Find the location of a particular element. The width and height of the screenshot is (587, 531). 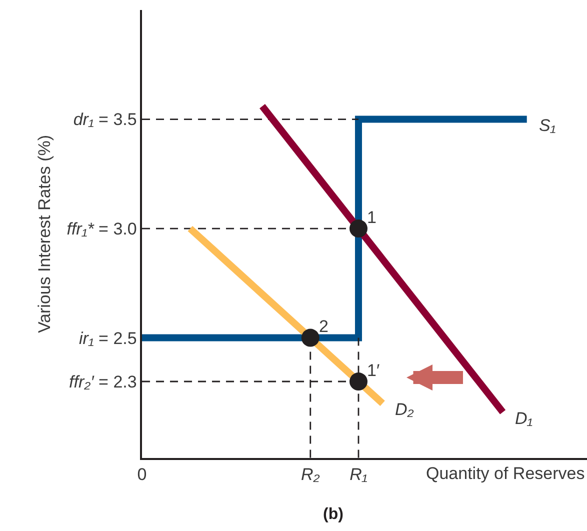

y-tick-label: ir₁ = 2.5 is located at coordinates (108, 338).